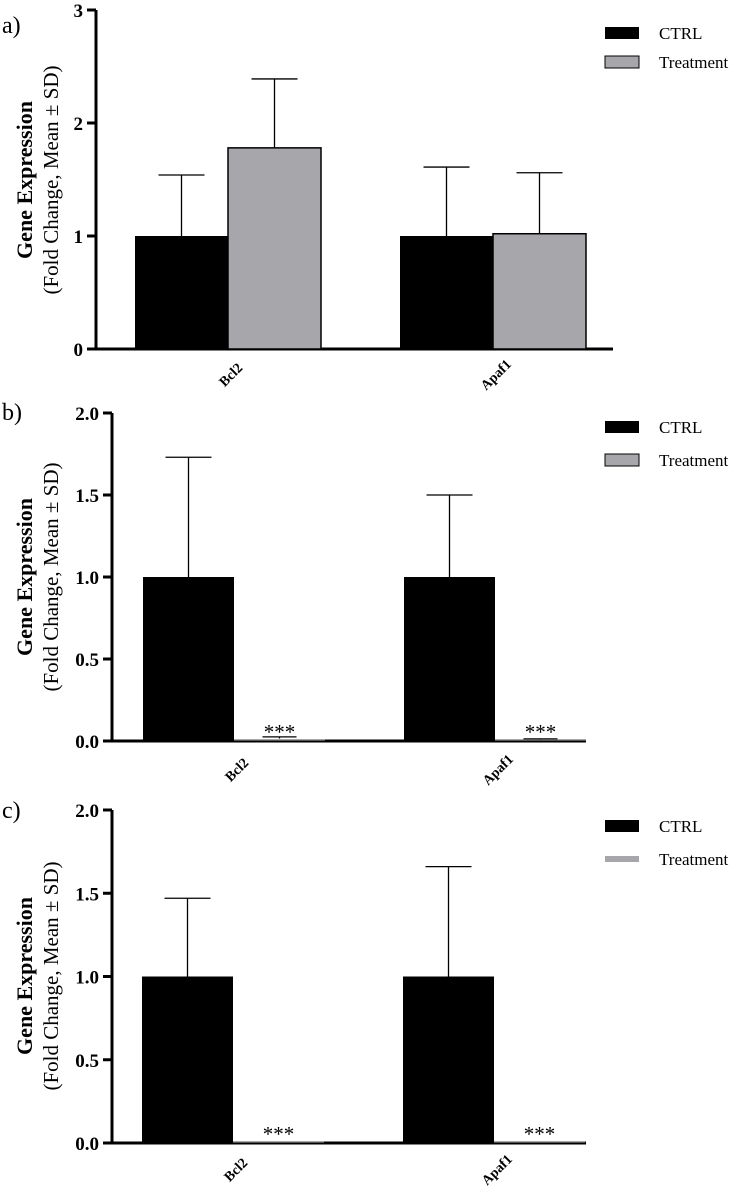 The width and height of the screenshot is (742, 1200). What do you see at coordinates (79, 11) in the screenshot?
I see `y-tick-label: 3` at bounding box center [79, 11].